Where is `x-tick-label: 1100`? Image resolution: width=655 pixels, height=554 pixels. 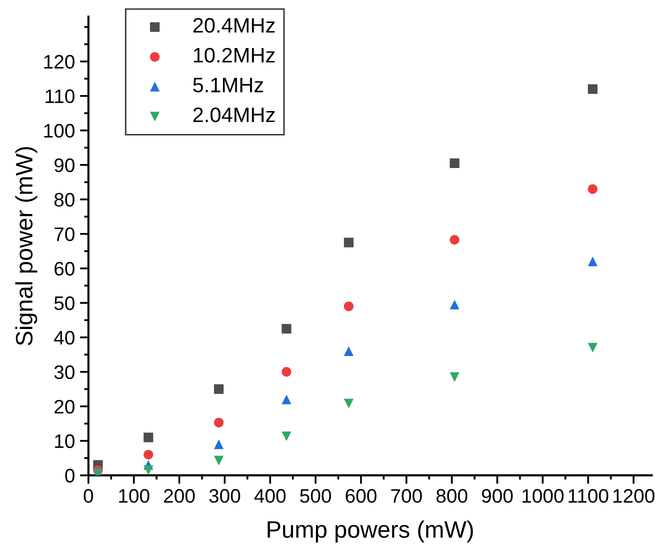 x-tick-label: 1100 is located at coordinates (588, 496).